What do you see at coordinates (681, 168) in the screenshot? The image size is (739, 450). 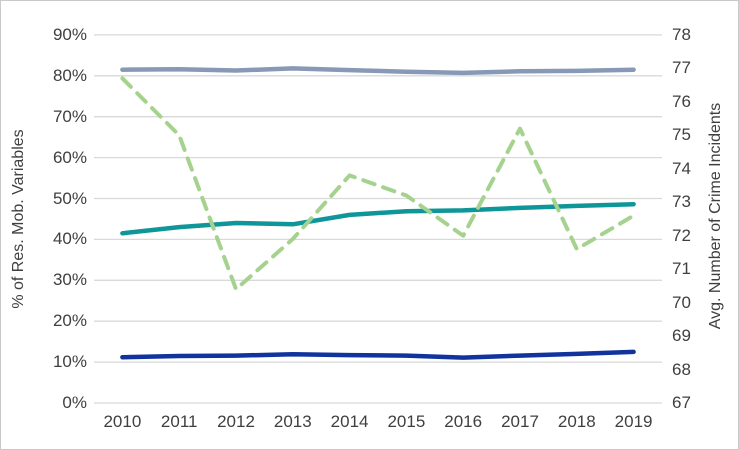 I see `right-axis-tick: 74` at bounding box center [681, 168].